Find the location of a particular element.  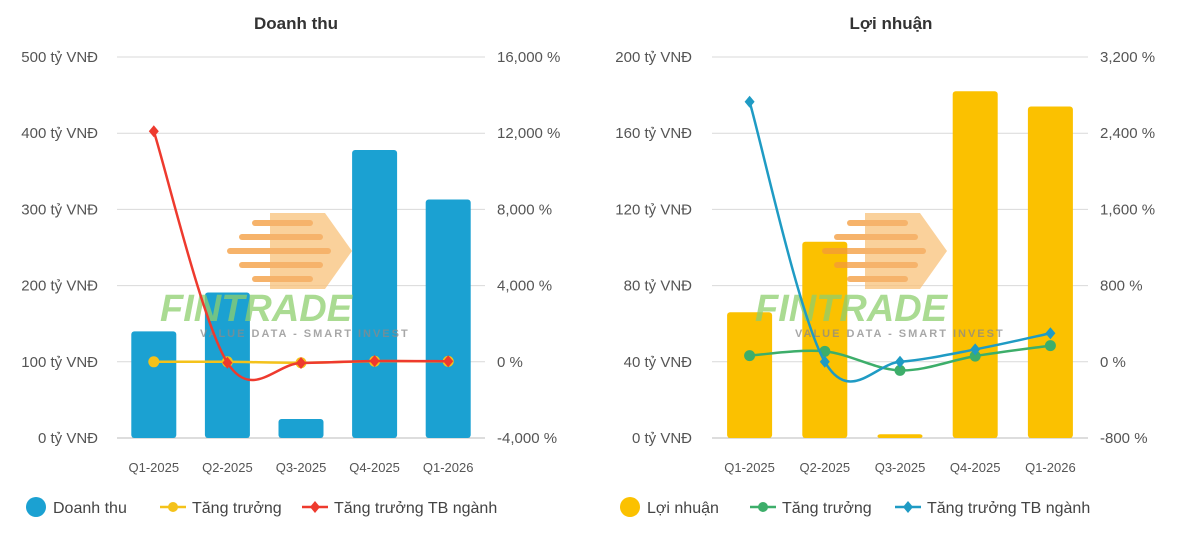

y-tick-label: 400 tỷ VNĐ is located at coordinates (59, 133).